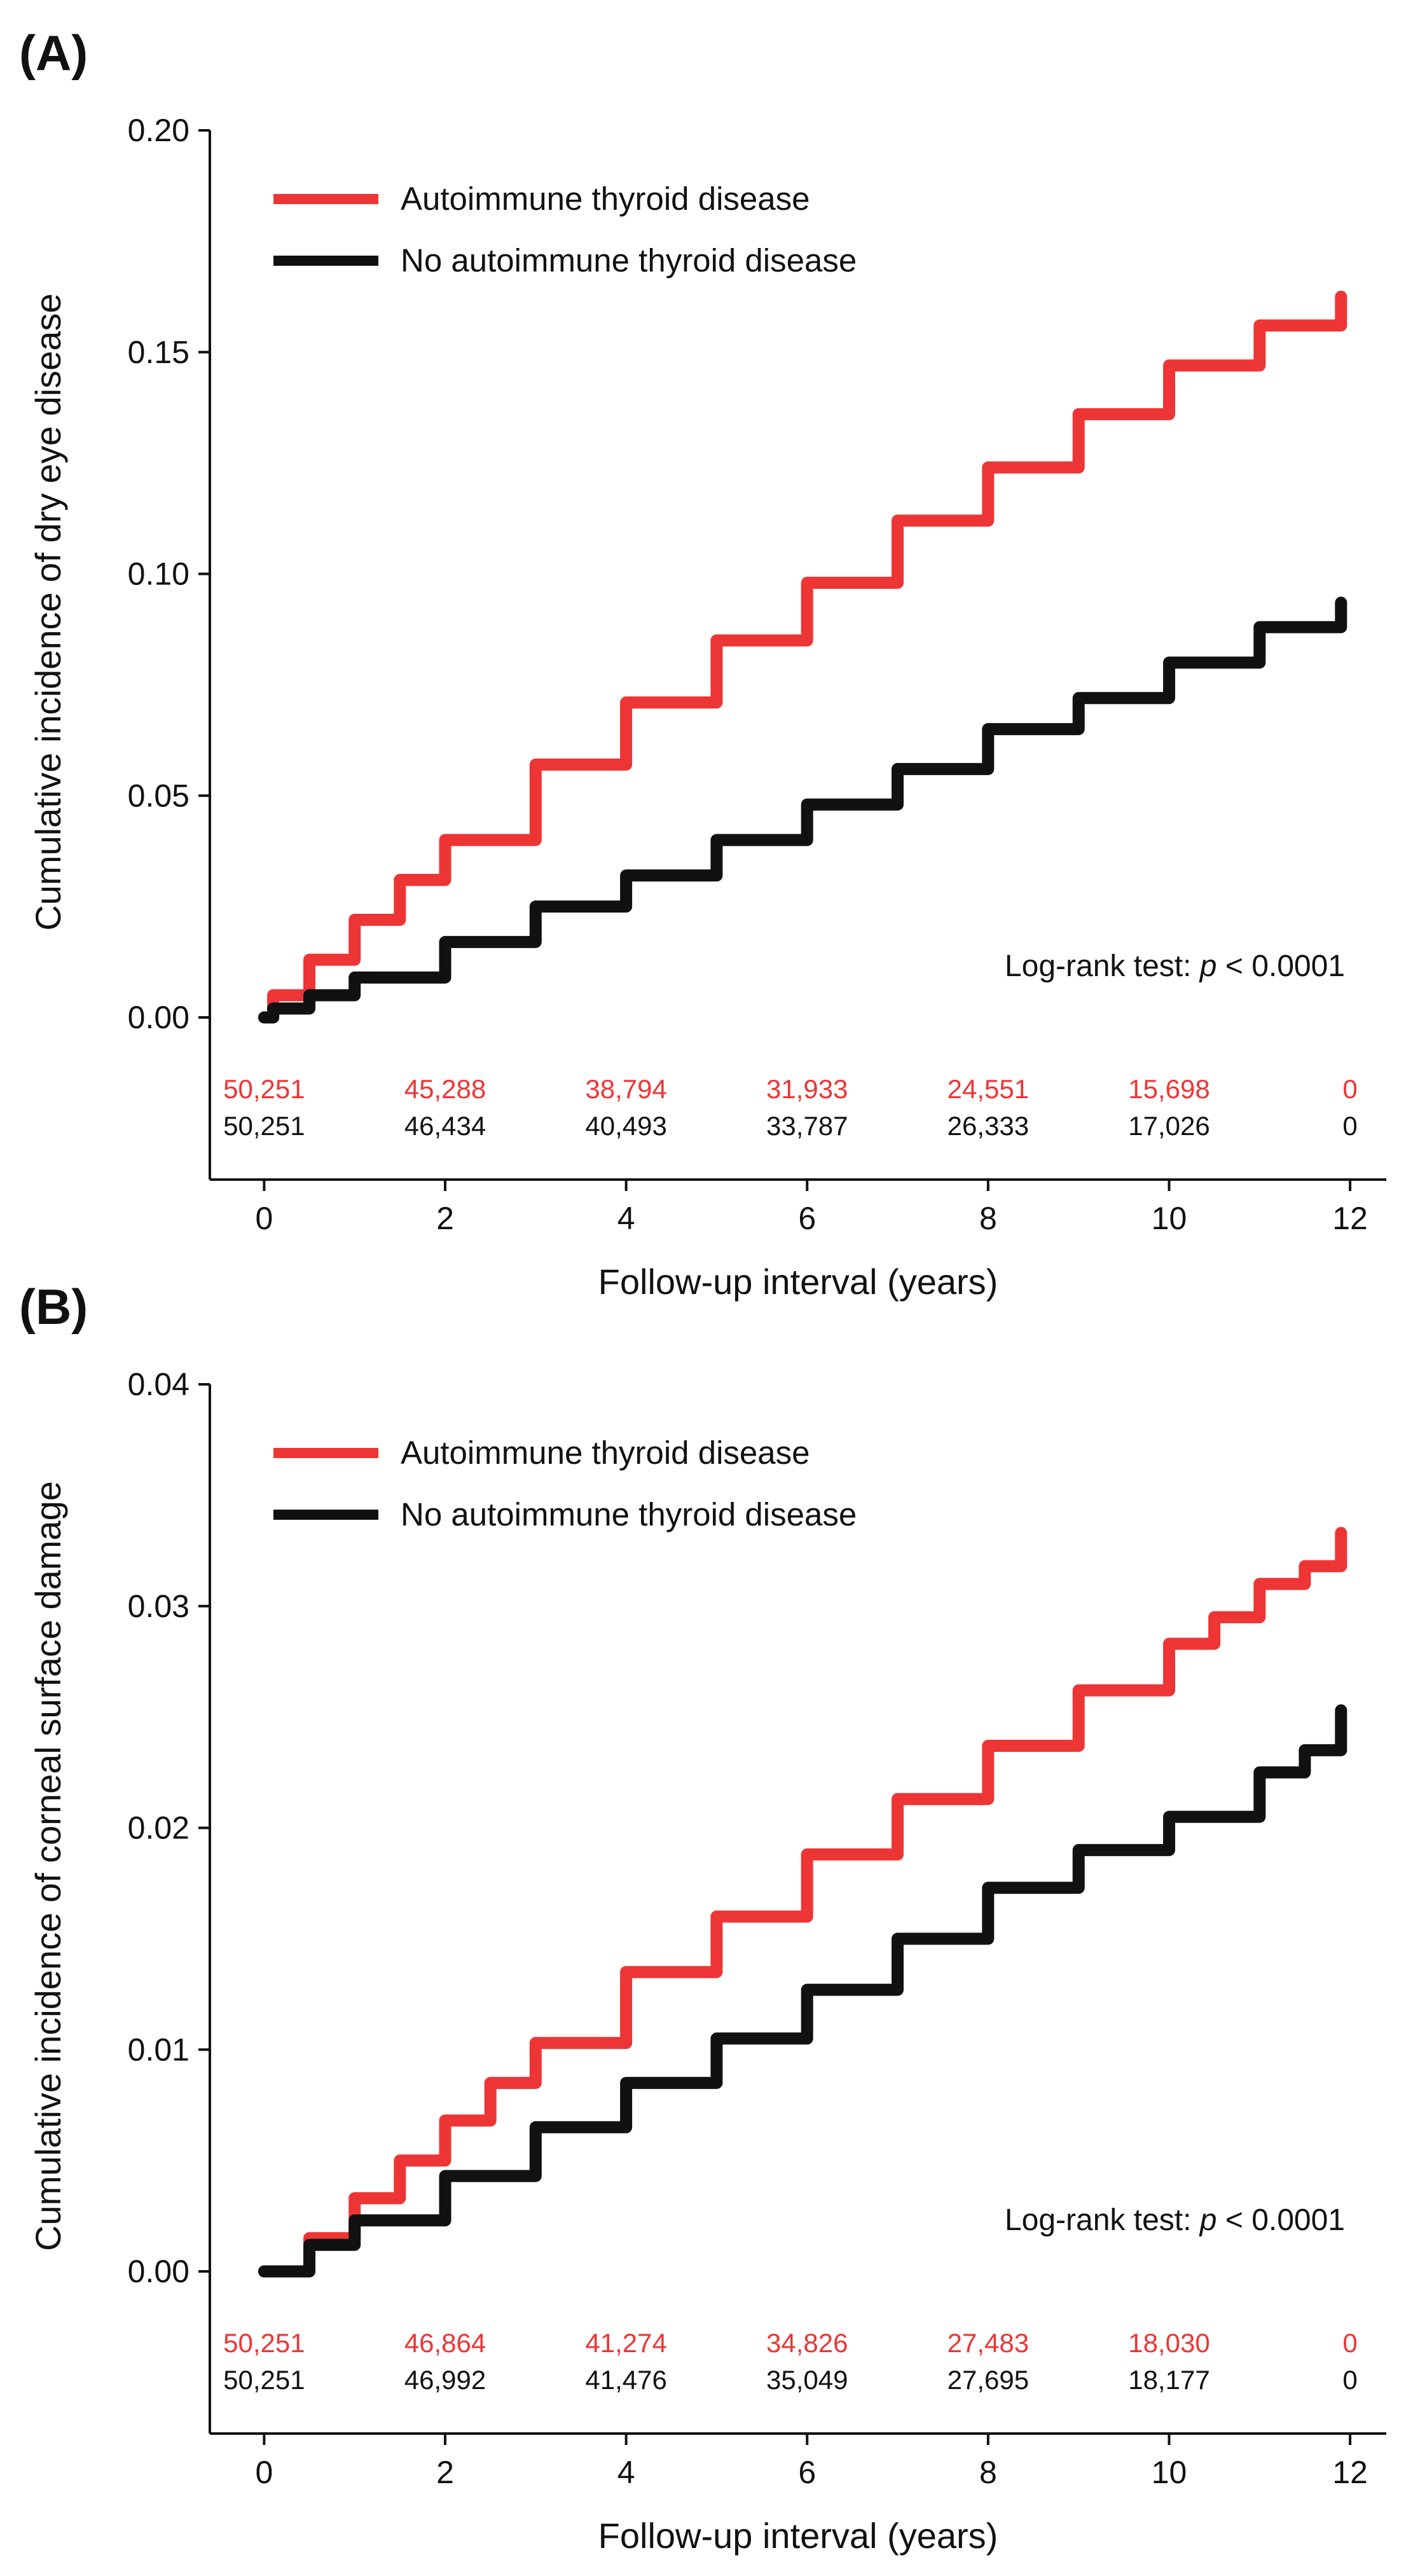 The width and height of the screenshot is (1406, 2576). I want to click on y-tick-label: 0.02, so click(159, 1828).